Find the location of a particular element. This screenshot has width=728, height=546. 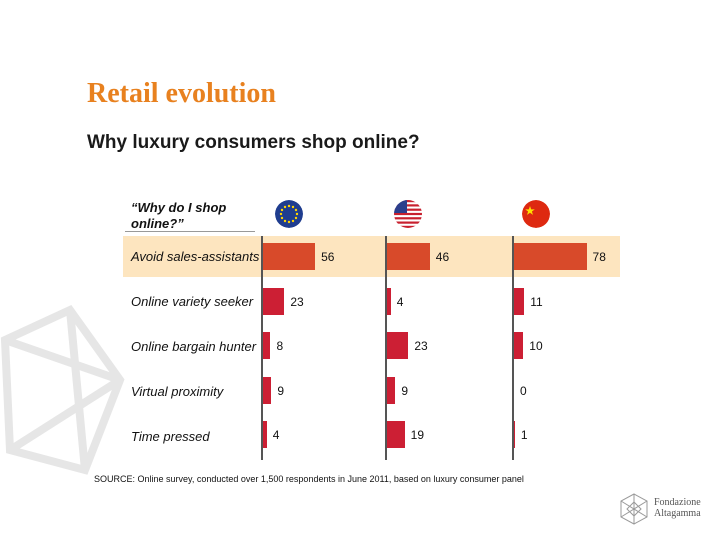

value-label-china-4: 1 is located at coordinates (524, 435).